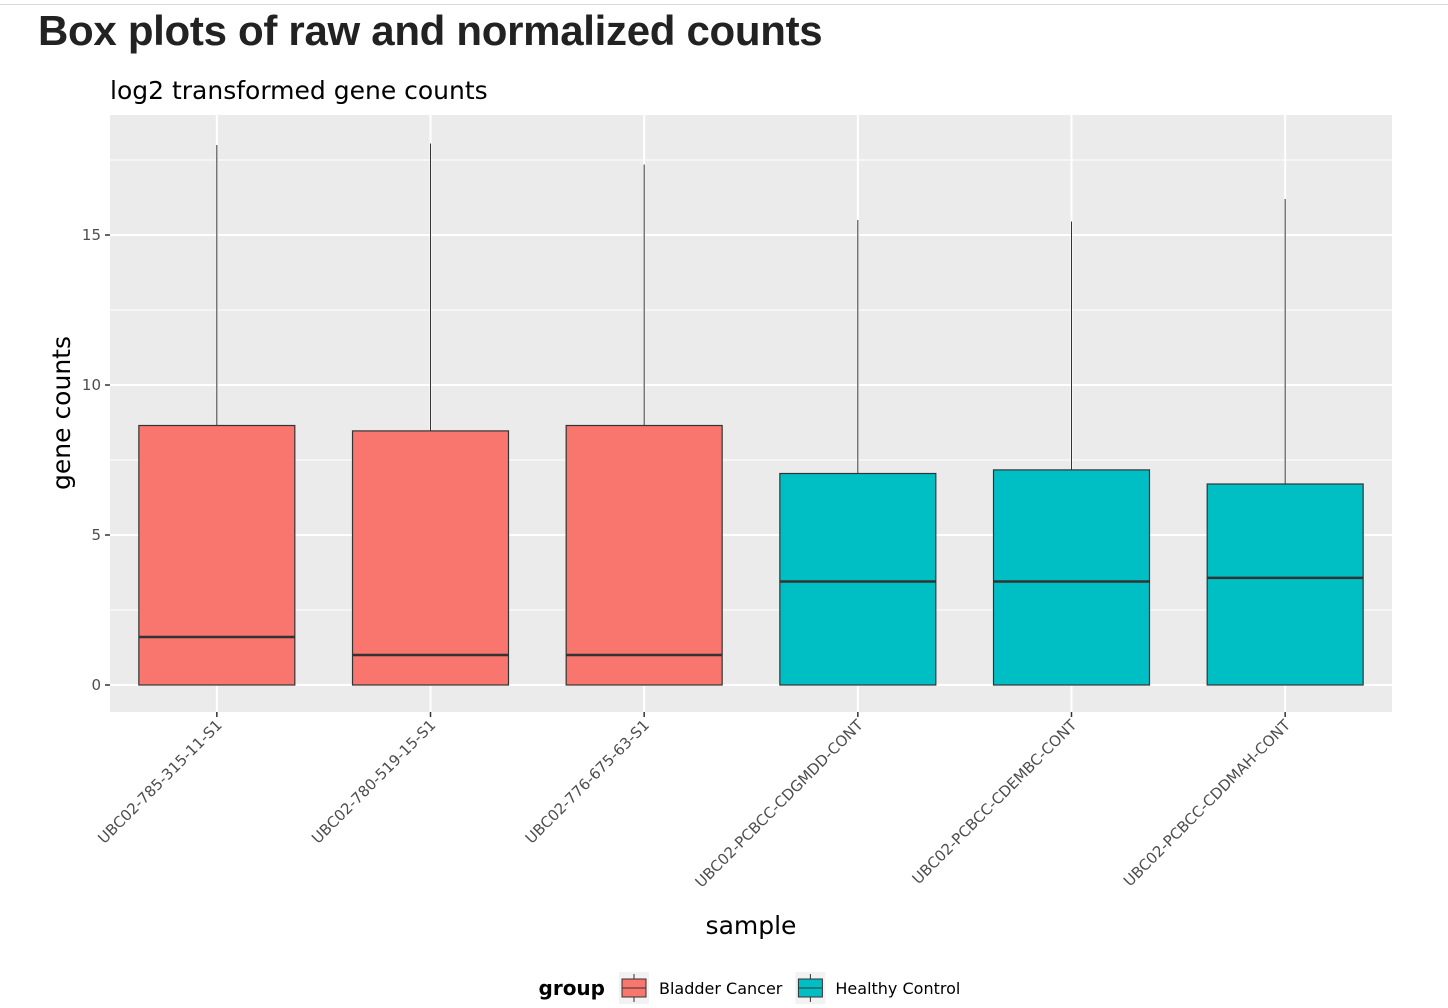 The image size is (1448, 1008). I want to click on legend-item-1: Bladder Cancer, so click(701, 988).